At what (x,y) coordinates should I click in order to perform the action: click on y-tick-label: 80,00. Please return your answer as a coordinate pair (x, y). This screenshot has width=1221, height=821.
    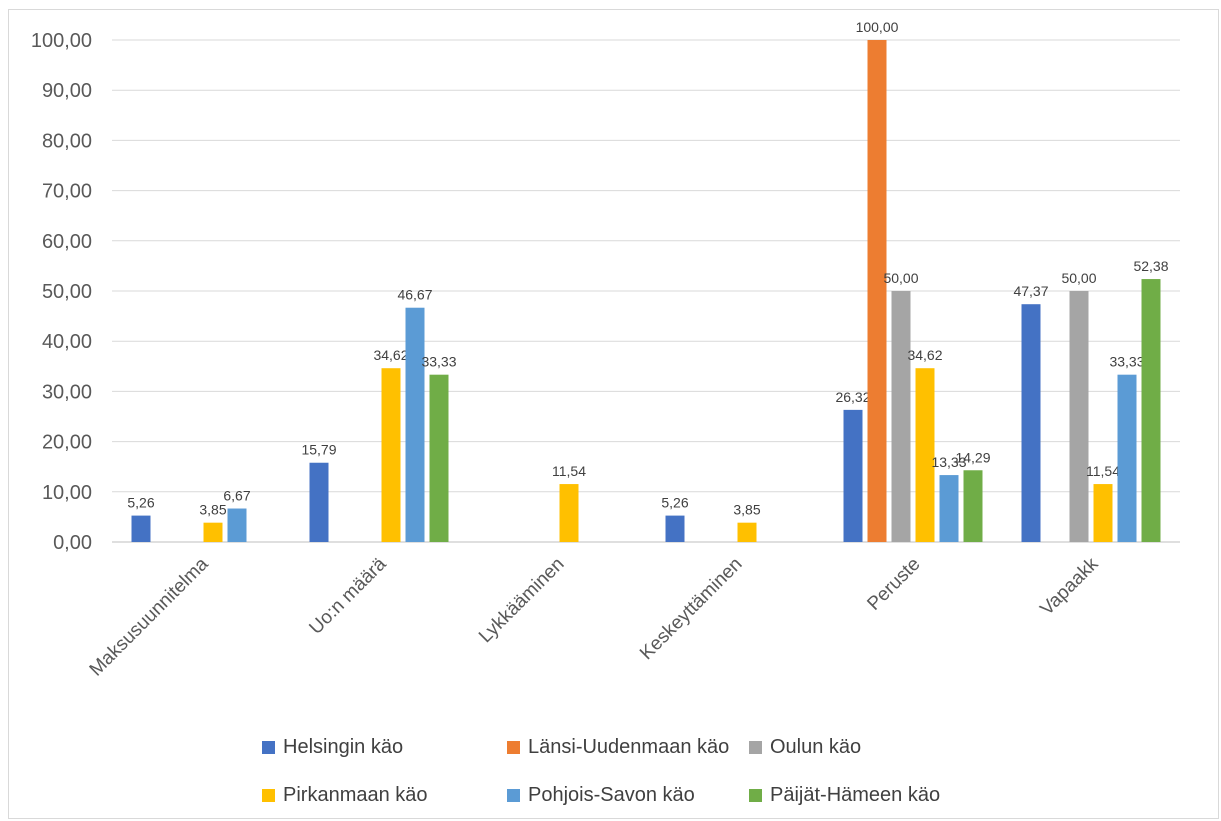
    Looking at the image, I should click on (67, 141).